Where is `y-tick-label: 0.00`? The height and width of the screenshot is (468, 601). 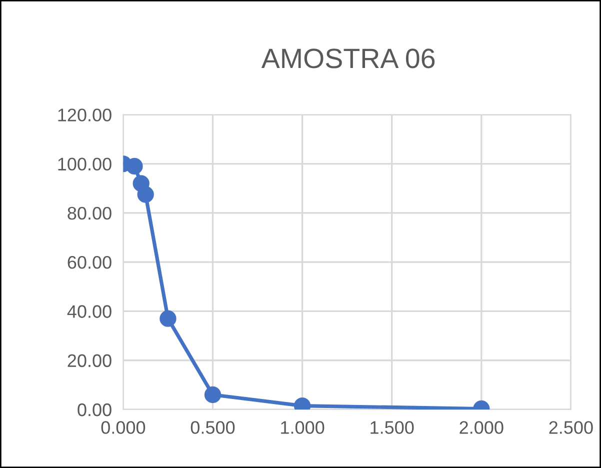
y-tick-label: 0.00 is located at coordinates (95, 409).